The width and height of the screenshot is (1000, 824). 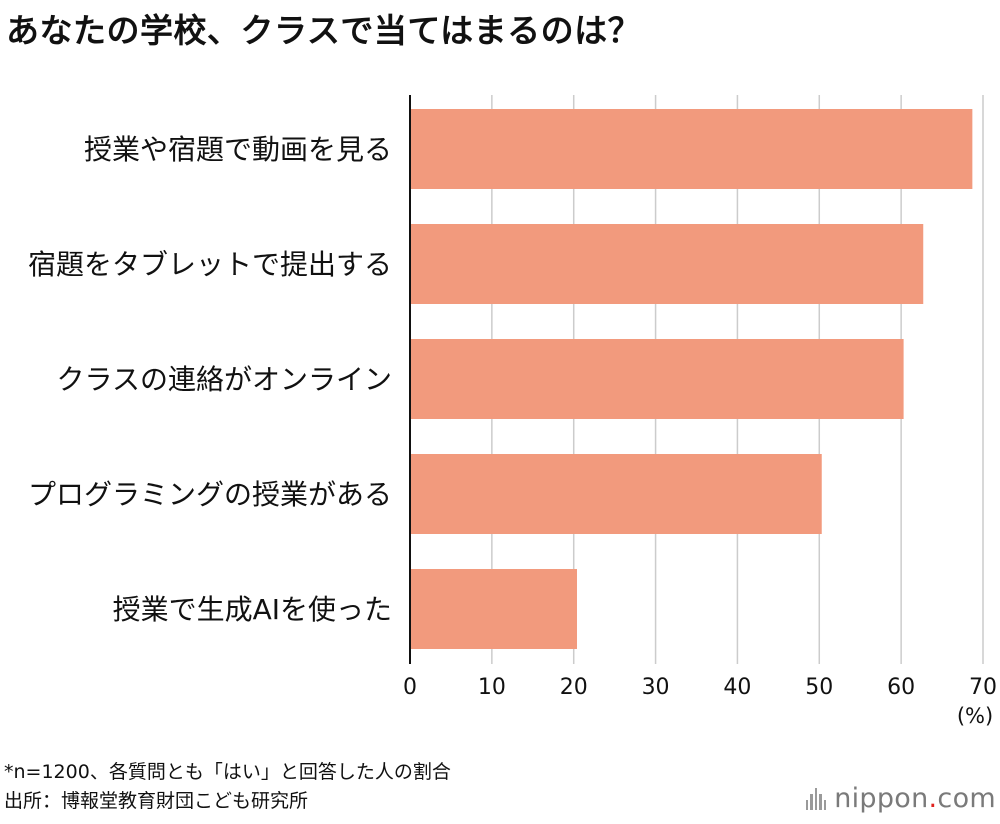 What do you see at coordinates (227, 772) in the screenshot?
I see `sample-size-note: *n=1200、各質問とも「はい」と回答した人の割合` at bounding box center [227, 772].